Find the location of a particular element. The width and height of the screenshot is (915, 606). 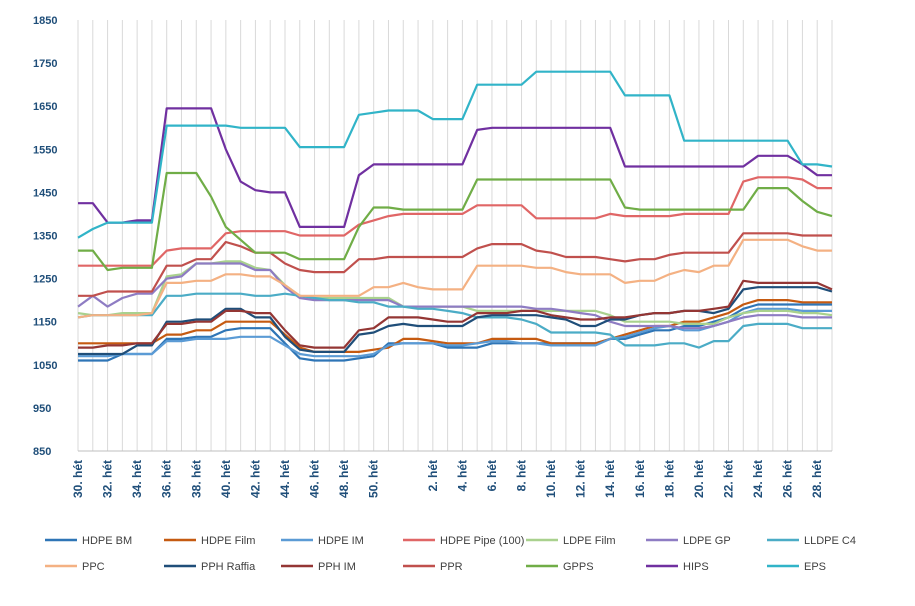

x-tick-label: 14. hét is located at coordinates (610, 479).